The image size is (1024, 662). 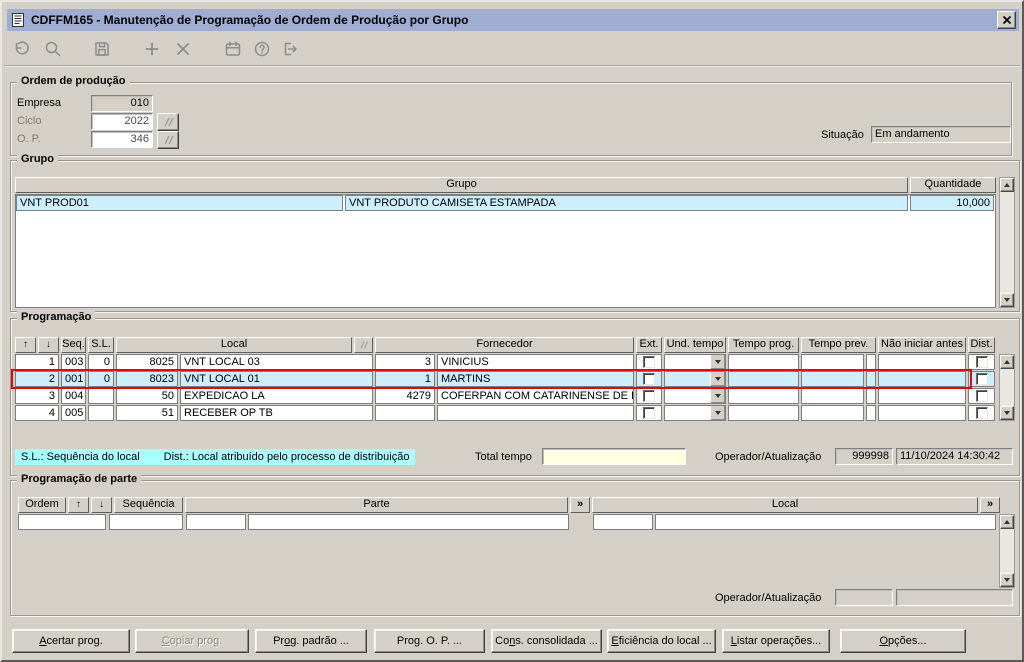 What do you see at coordinates (37, 413) in the screenshot?
I see `row-num-cell: 4` at bounding box center [37, 413].